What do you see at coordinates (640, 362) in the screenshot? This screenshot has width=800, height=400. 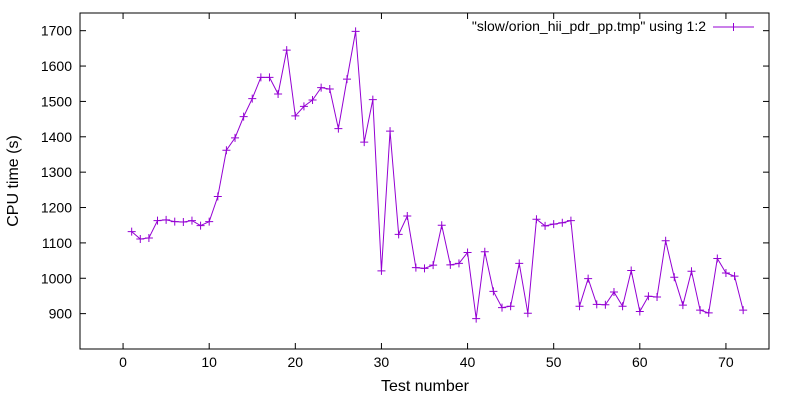 I see `x-tick-label: 60` at bounding box center [640, 362].